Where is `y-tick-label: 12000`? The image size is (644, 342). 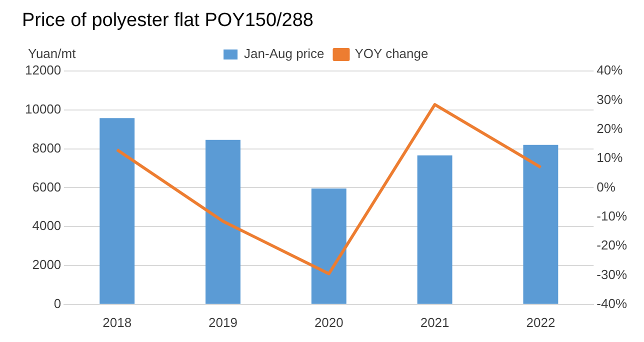
y-tick-label: 12000 is located at coordinates (43, 70).